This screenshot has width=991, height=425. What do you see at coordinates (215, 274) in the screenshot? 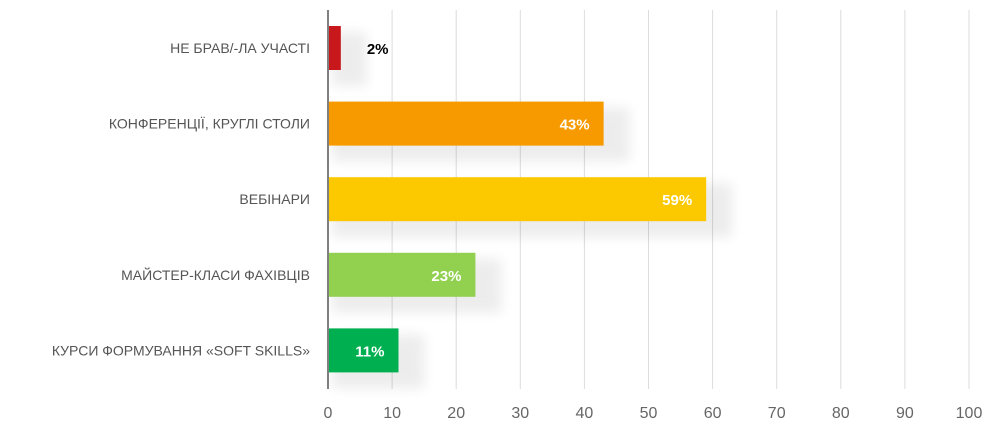
I see `category-label: МАЙСТЕР-КЛАСИ ФАХІВЦІВ` at bounding box center [215, 274].